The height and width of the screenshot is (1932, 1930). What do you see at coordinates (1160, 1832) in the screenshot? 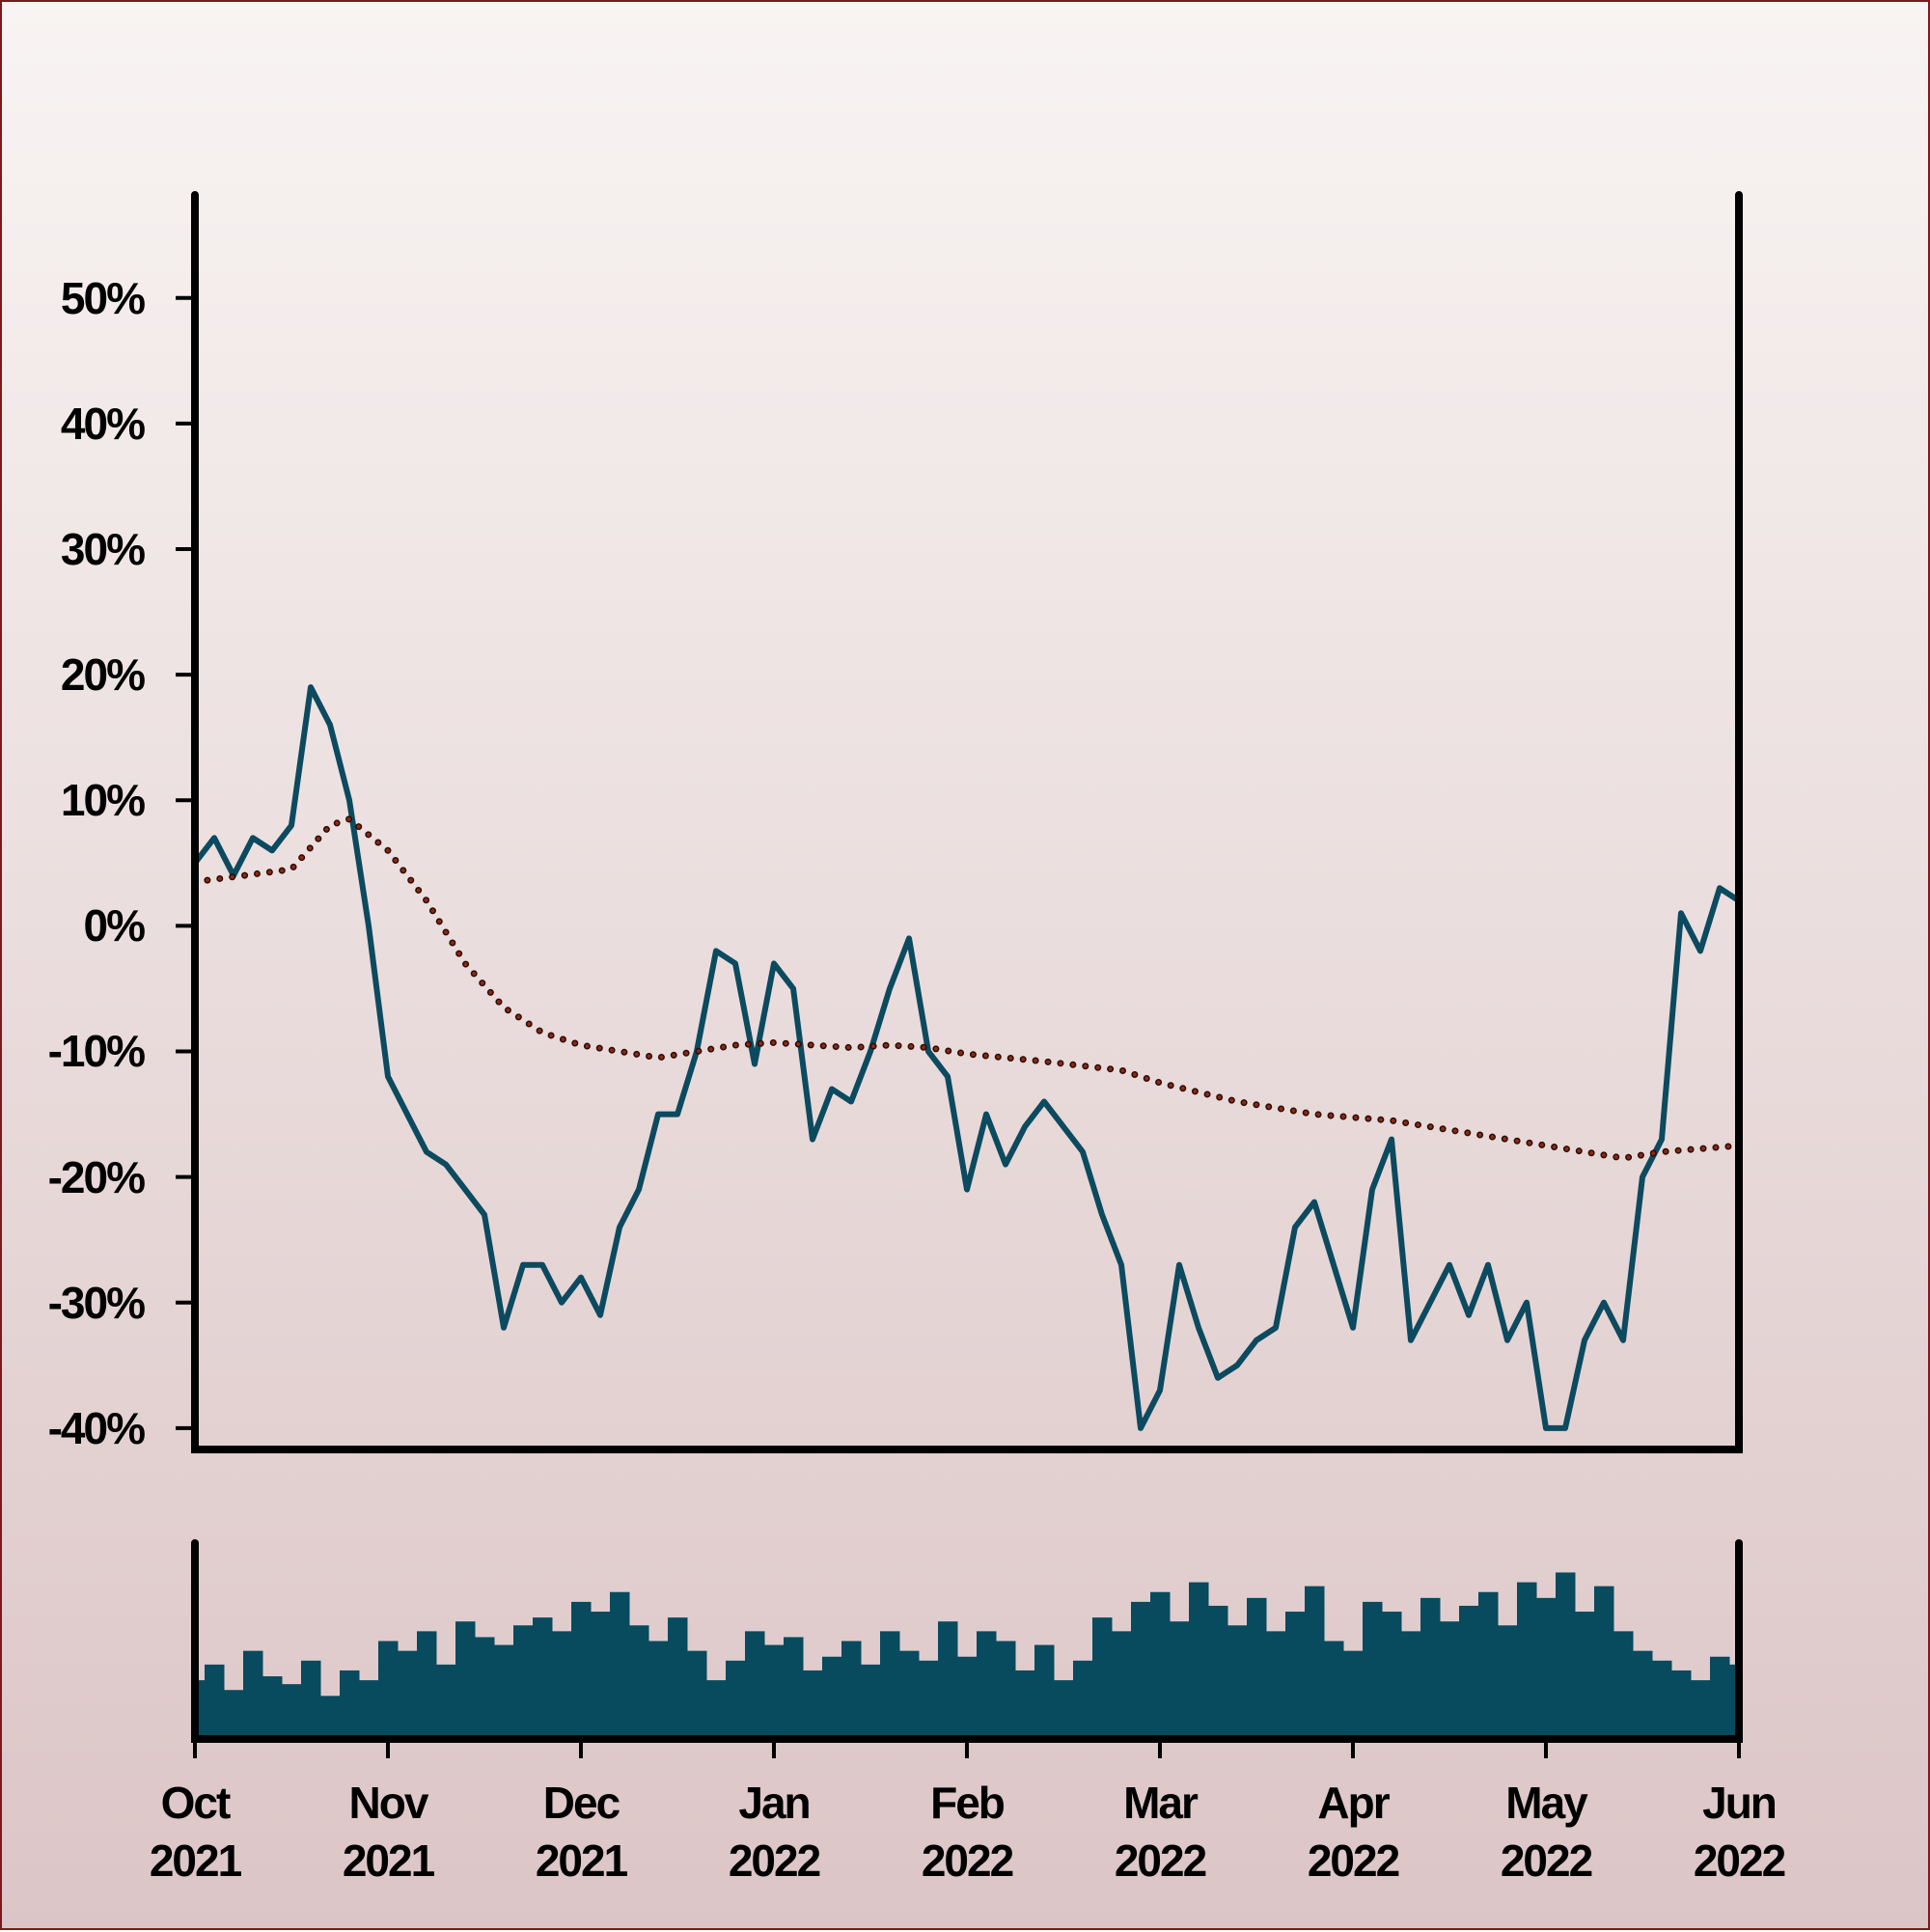
I see `x-tick-label: Mar 2022` at bounding box center [1160, 1832].